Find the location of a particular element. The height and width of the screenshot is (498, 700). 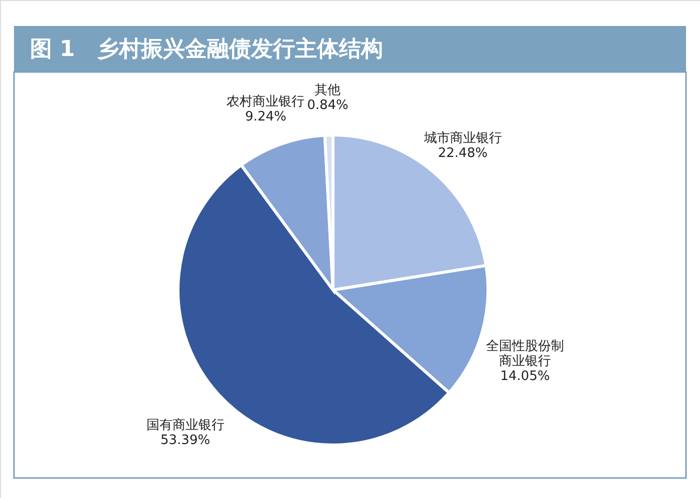

slice-label: 全国性股份制商业银行 is located at coordinates (525, 353).